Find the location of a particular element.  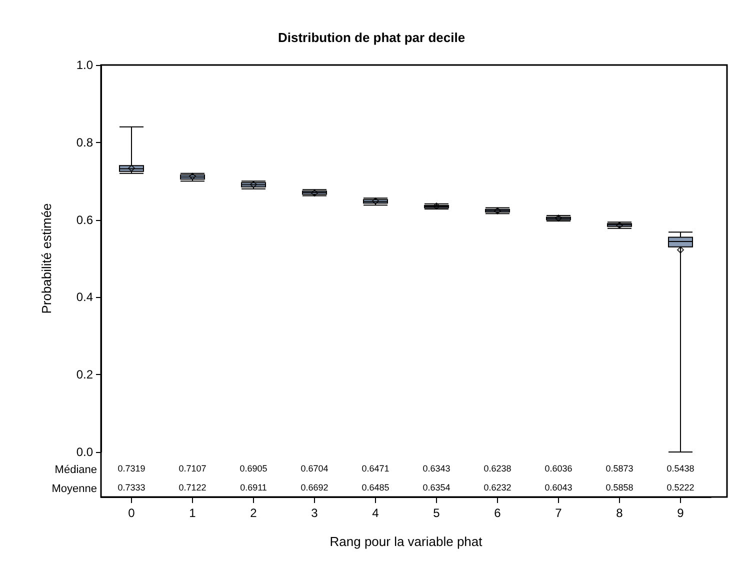

text: 0.7319 is located at coordinates (132, 469).